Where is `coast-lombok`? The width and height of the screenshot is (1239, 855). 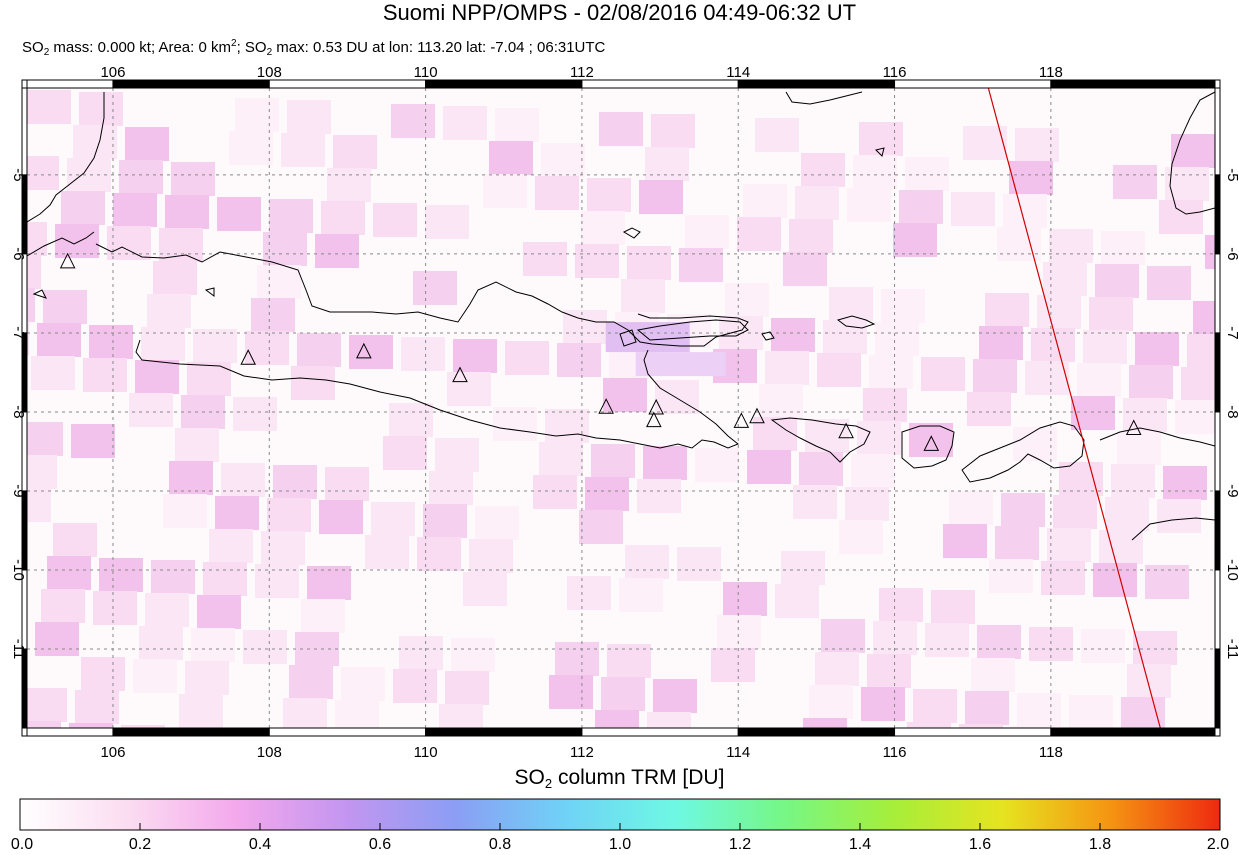
coast-lombok is located at coordinates (928, 447).